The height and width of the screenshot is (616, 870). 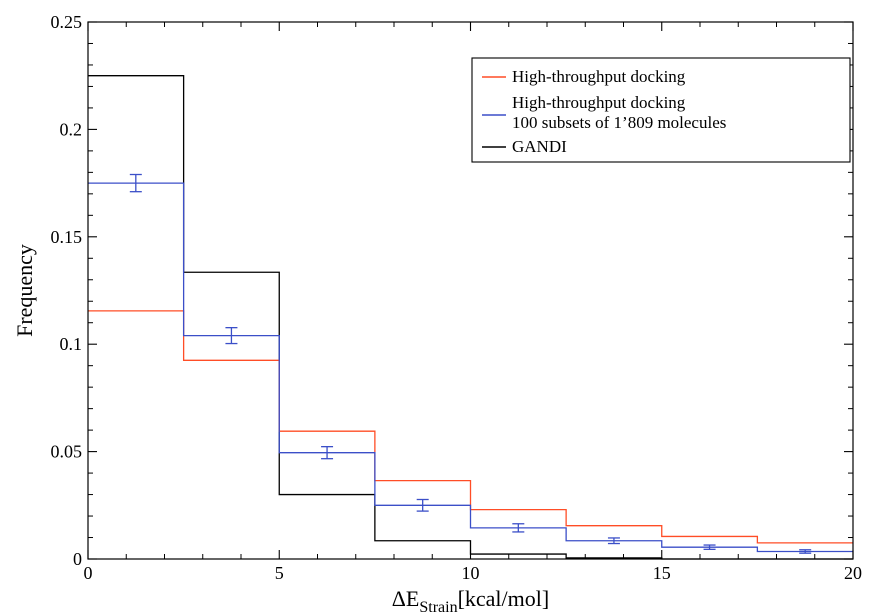 I want to click on legend-entry: GANDI, so click(x=524, y=146).